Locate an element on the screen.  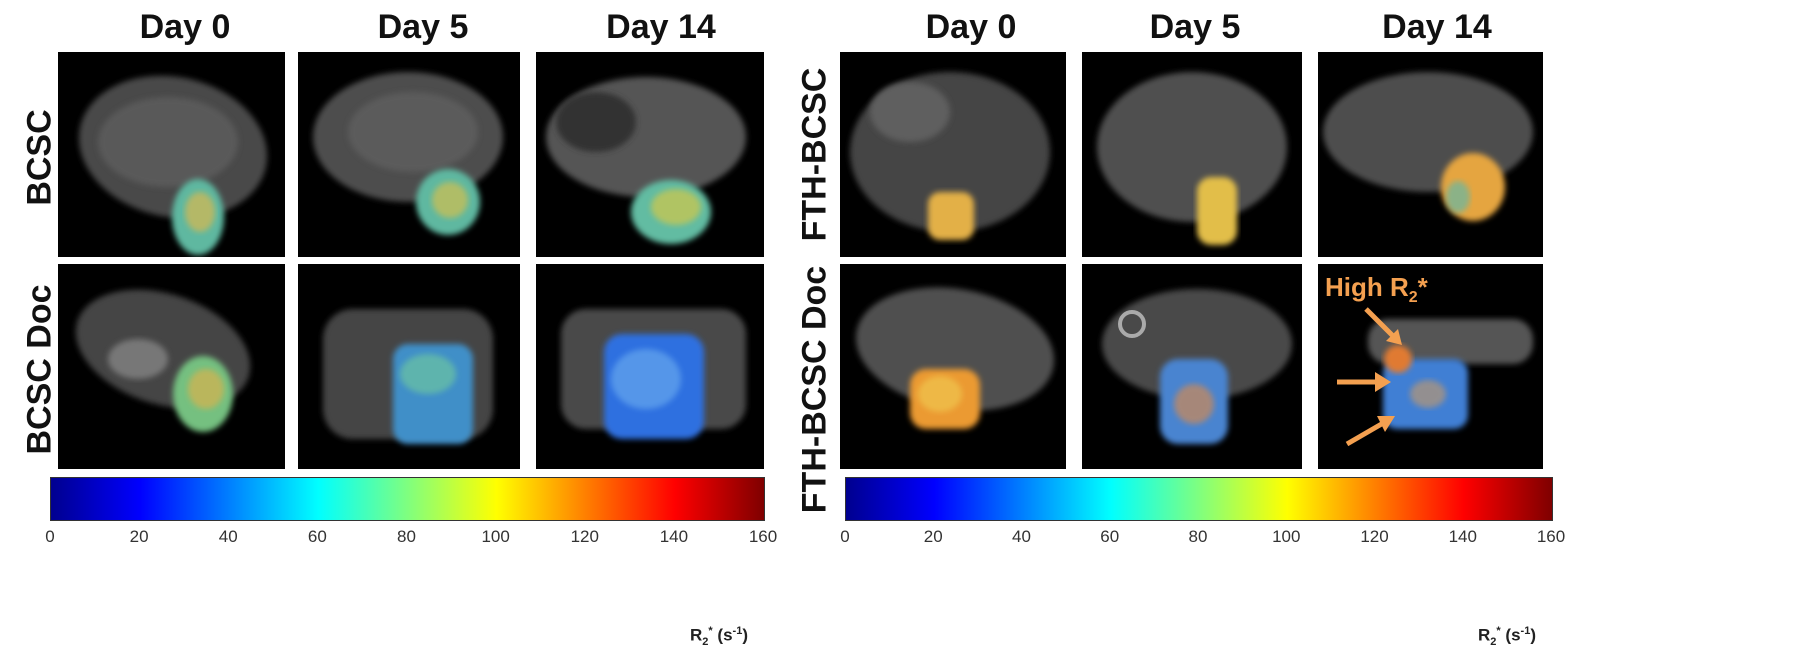
mri-panel-bcsc-doc-day0 is located at coordinates (171, 366).